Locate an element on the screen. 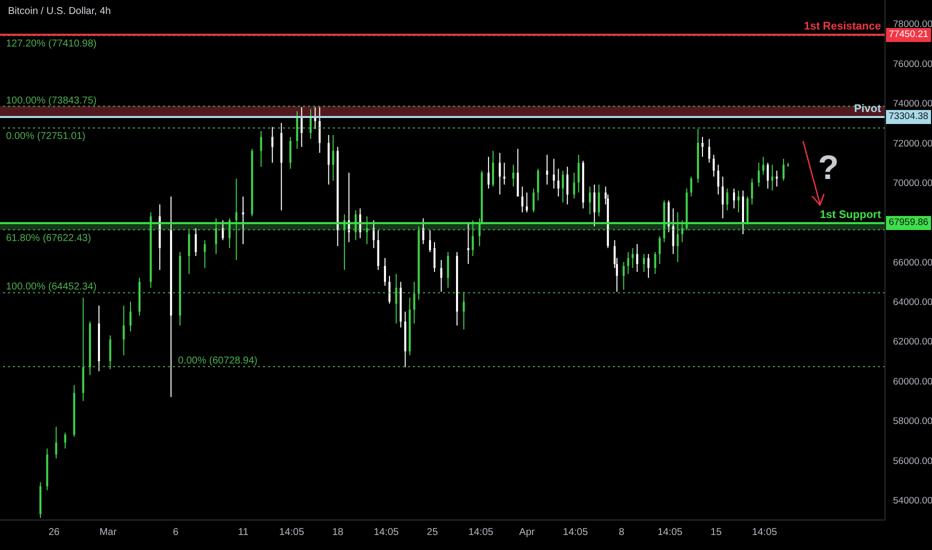  text: 73304.38 is located at coordinates (908, 117).